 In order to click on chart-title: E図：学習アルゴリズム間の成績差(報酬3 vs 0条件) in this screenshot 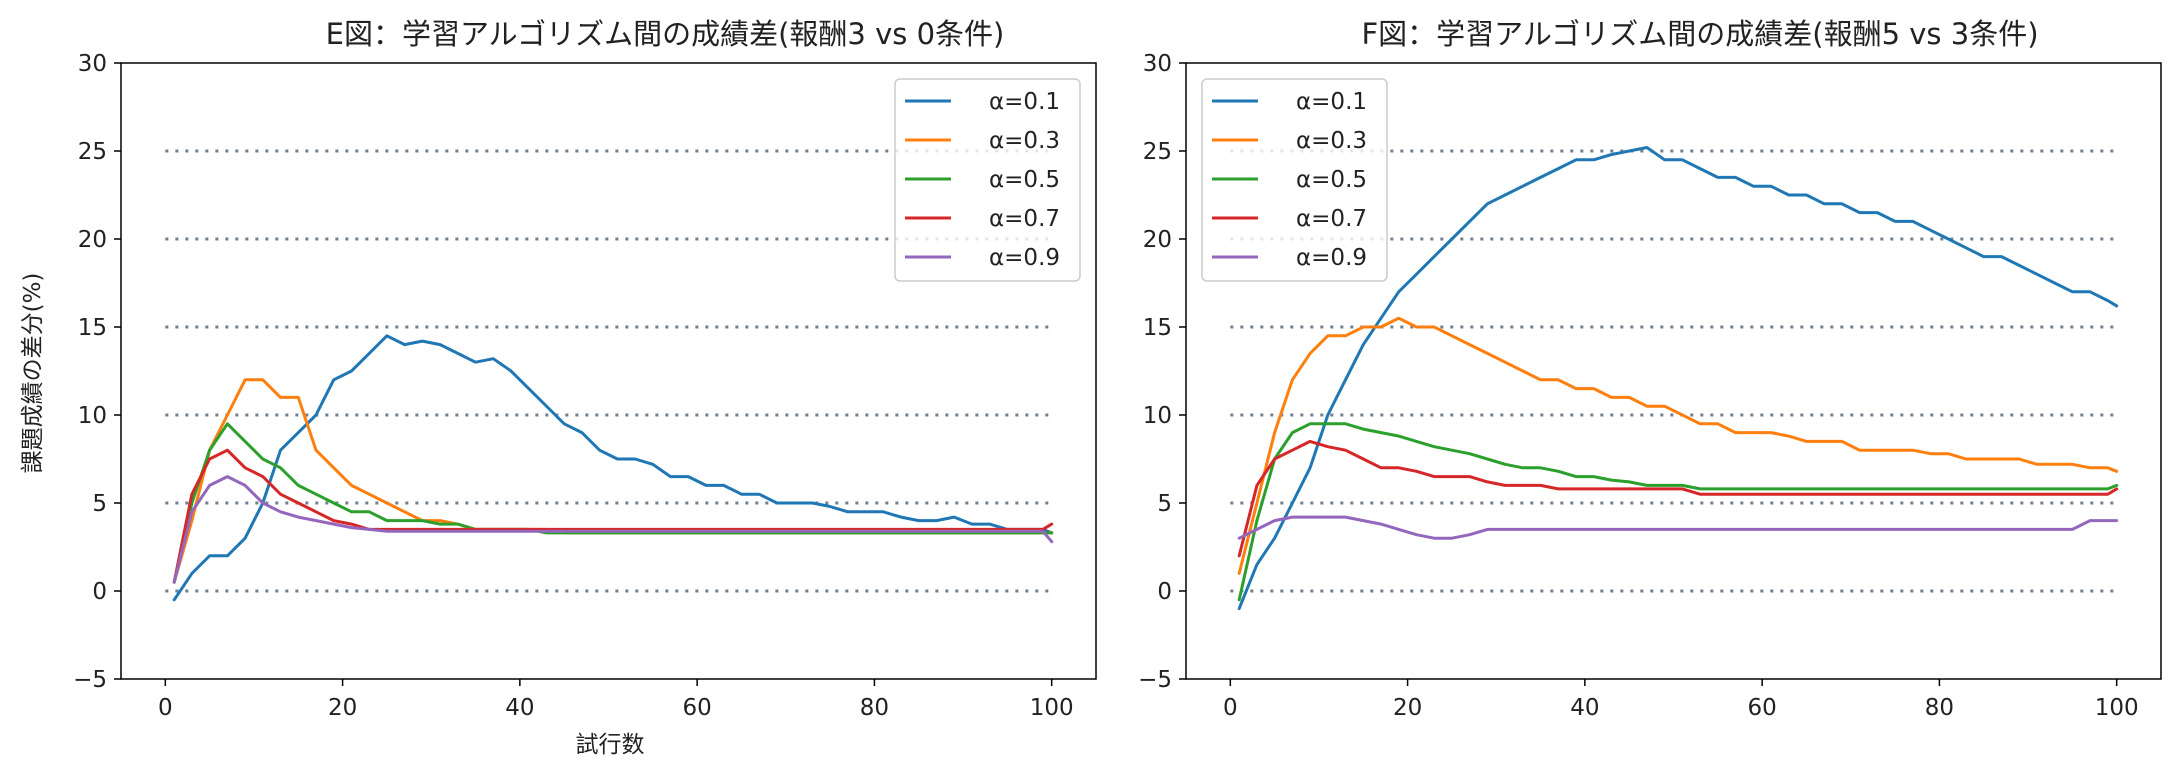, I will do `click(665, 34)`.